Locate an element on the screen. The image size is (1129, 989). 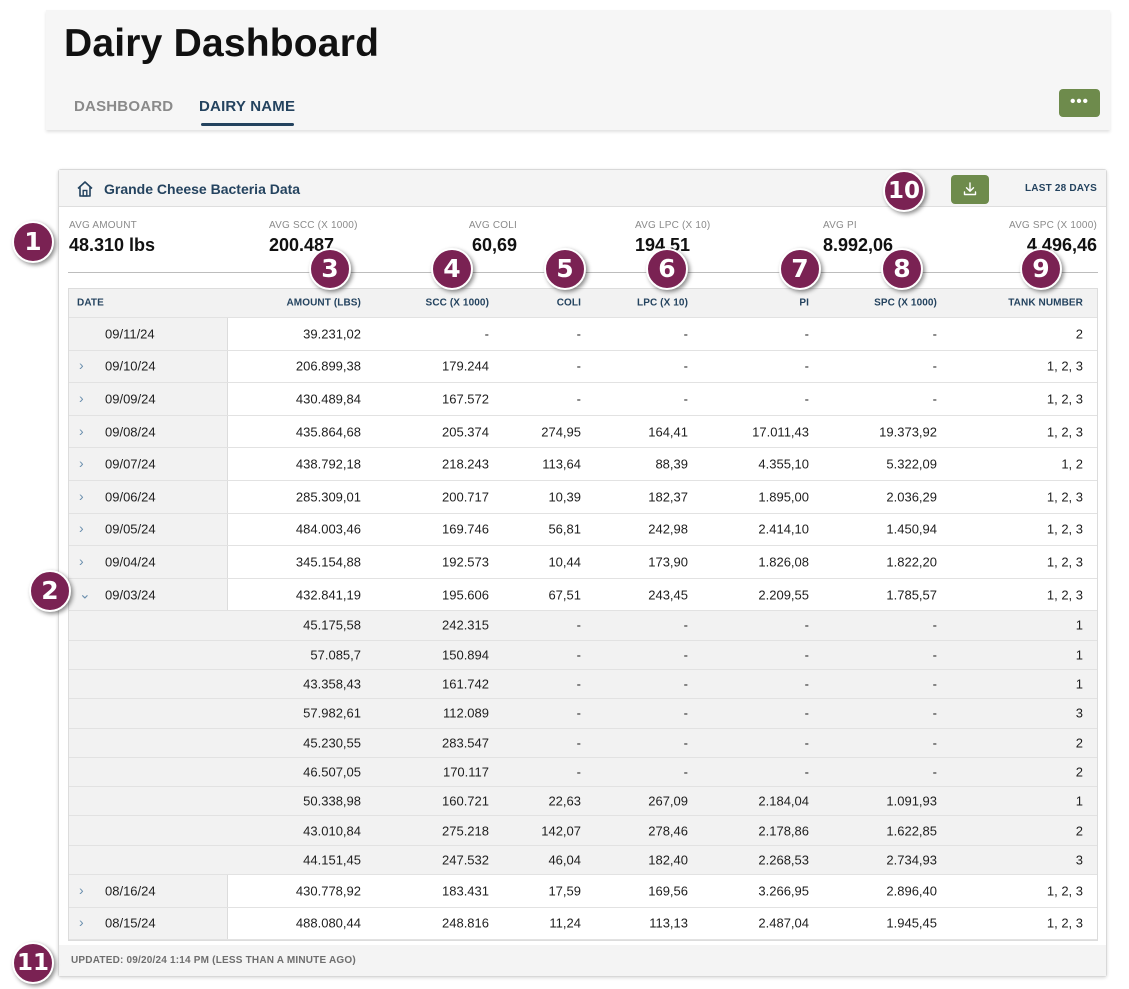
sub-table-row: 45.230,55 283.547 - - - - 2 is located at coordinates (583, 743).